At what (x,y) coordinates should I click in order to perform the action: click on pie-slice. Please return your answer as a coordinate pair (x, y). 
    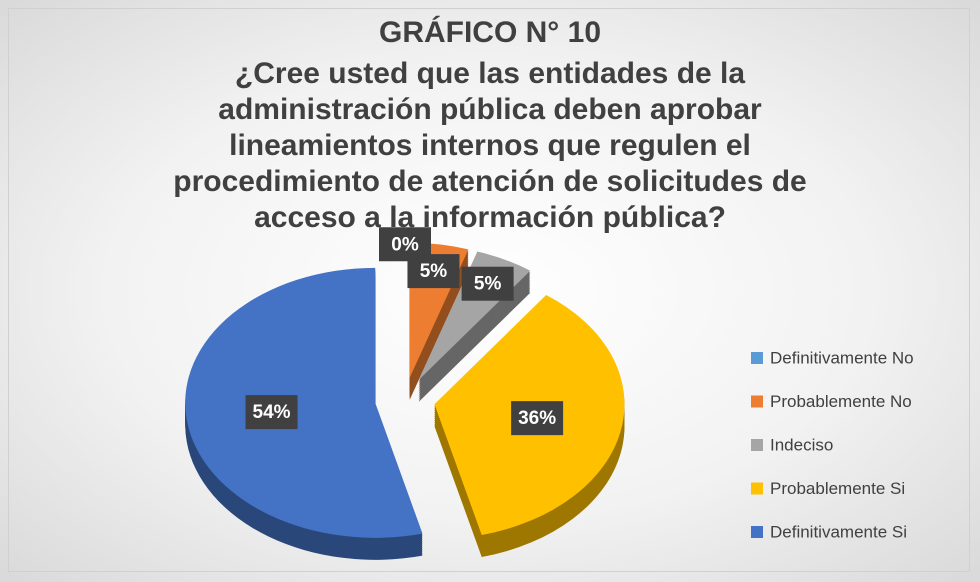
    Looking at the image, I should click on (304, 402).